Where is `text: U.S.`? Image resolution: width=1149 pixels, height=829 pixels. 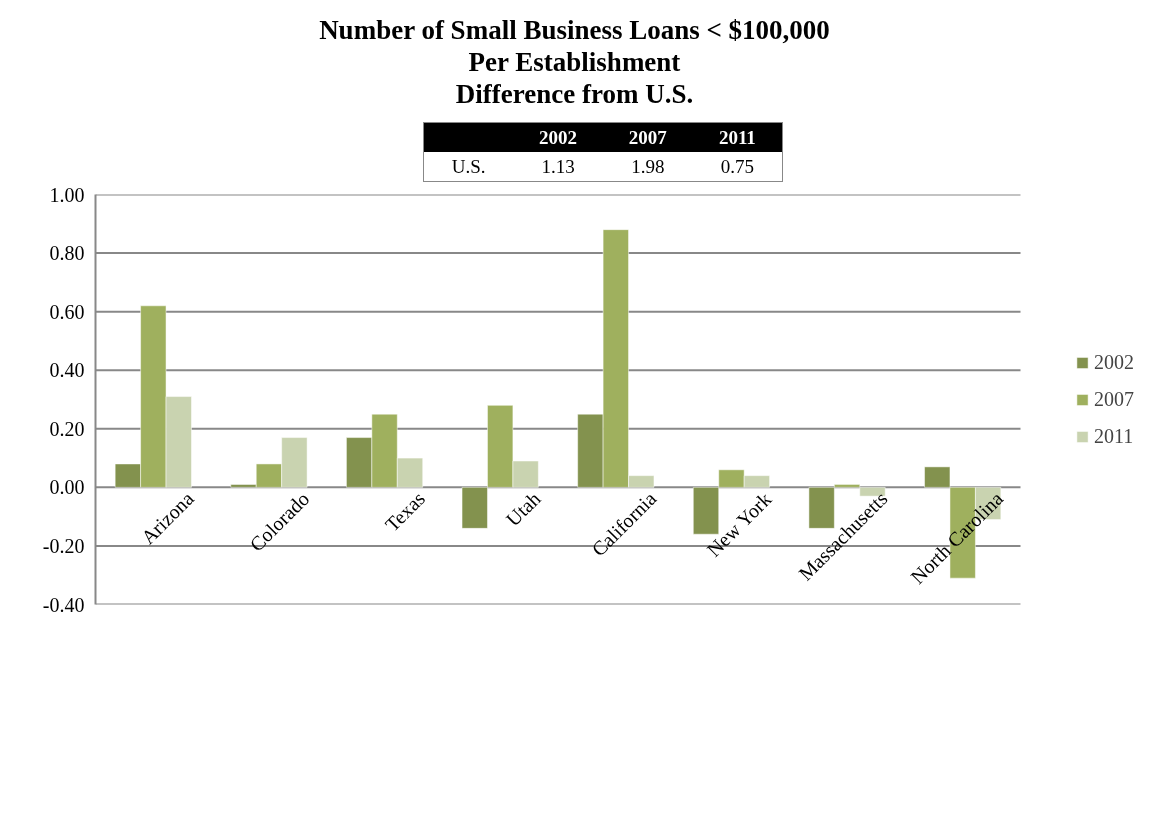
text: U.S. is located at coordinates (468, 167).